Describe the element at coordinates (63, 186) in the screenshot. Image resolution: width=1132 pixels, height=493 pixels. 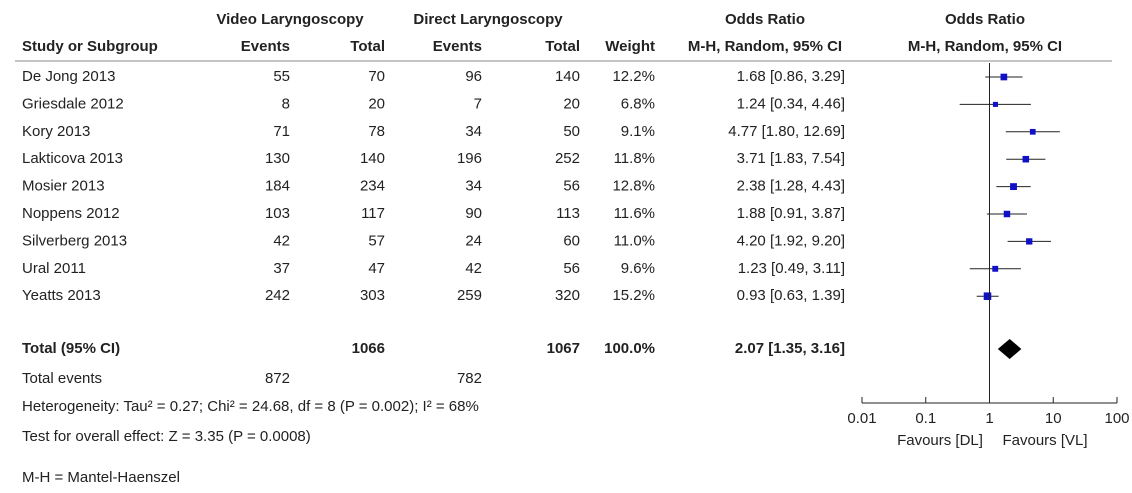
I see `study-name: Mosier 2013` at that location.